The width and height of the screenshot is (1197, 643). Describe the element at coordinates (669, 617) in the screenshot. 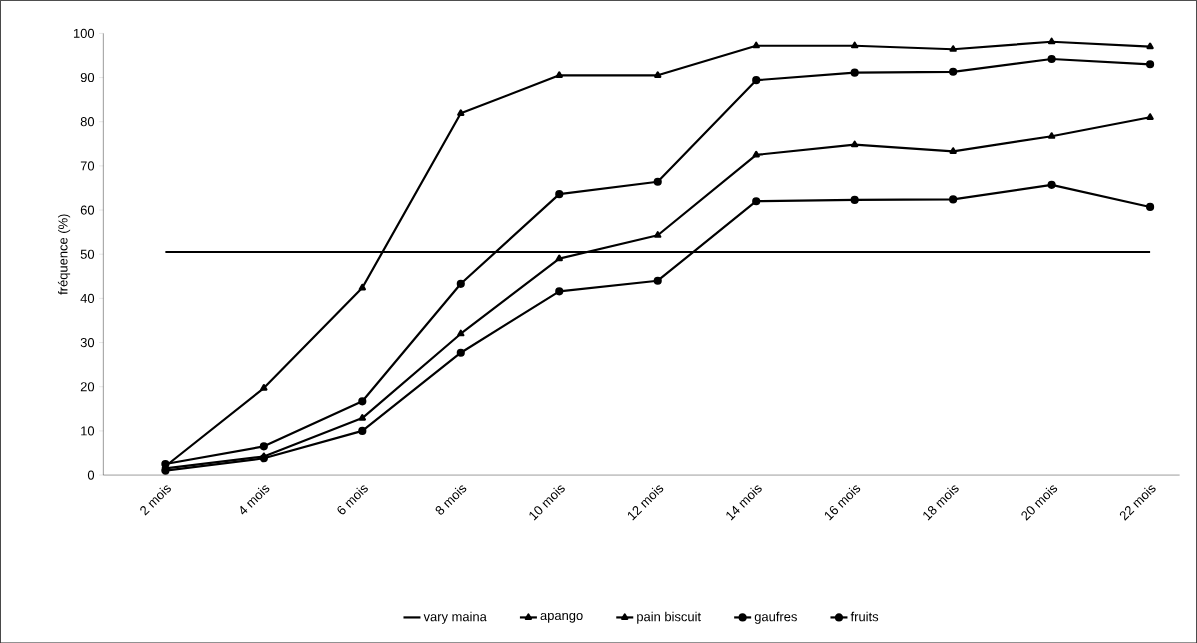

I see `legend-label: pain biscuit` at that location.